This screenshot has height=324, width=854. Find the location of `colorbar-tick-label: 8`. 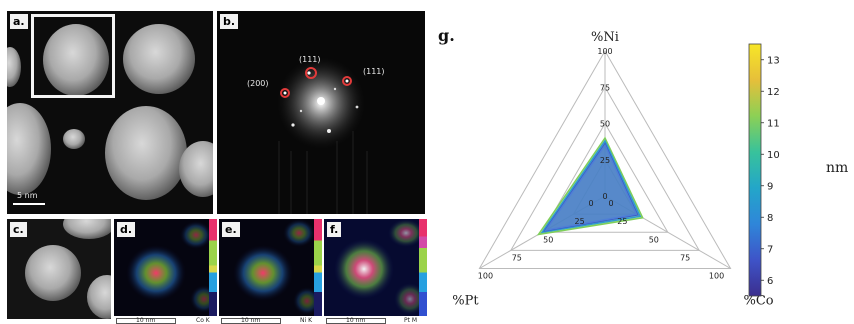

colorbar-tick-label: 8 is located at coordinates (770, 218).